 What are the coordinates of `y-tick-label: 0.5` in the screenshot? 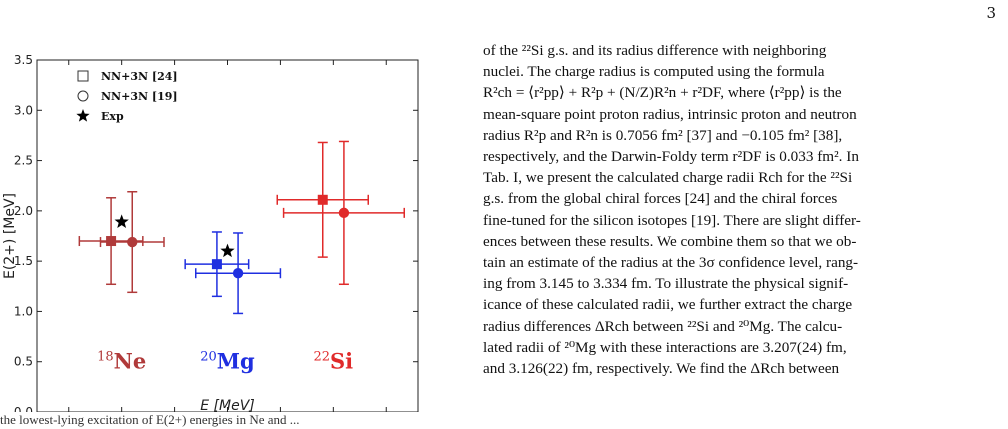 It's located at (23, 362).